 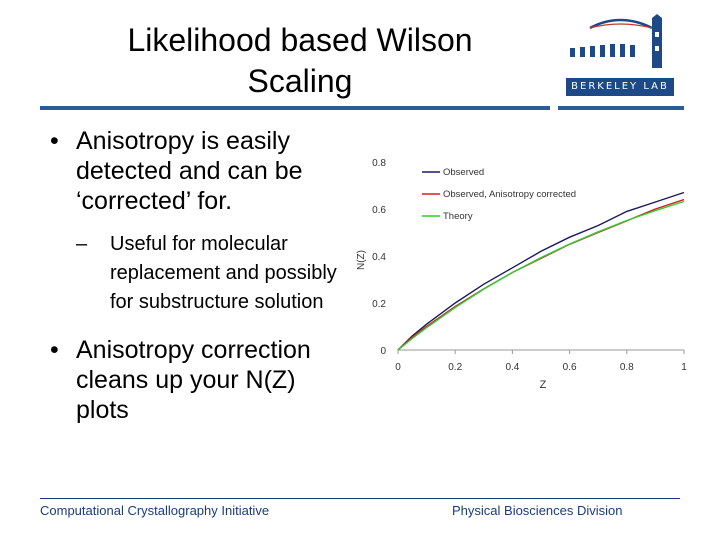 What do you see at coordinates (360, 498) in the screenshot?
I see `footer-rule` at bounding box center [360, 498].